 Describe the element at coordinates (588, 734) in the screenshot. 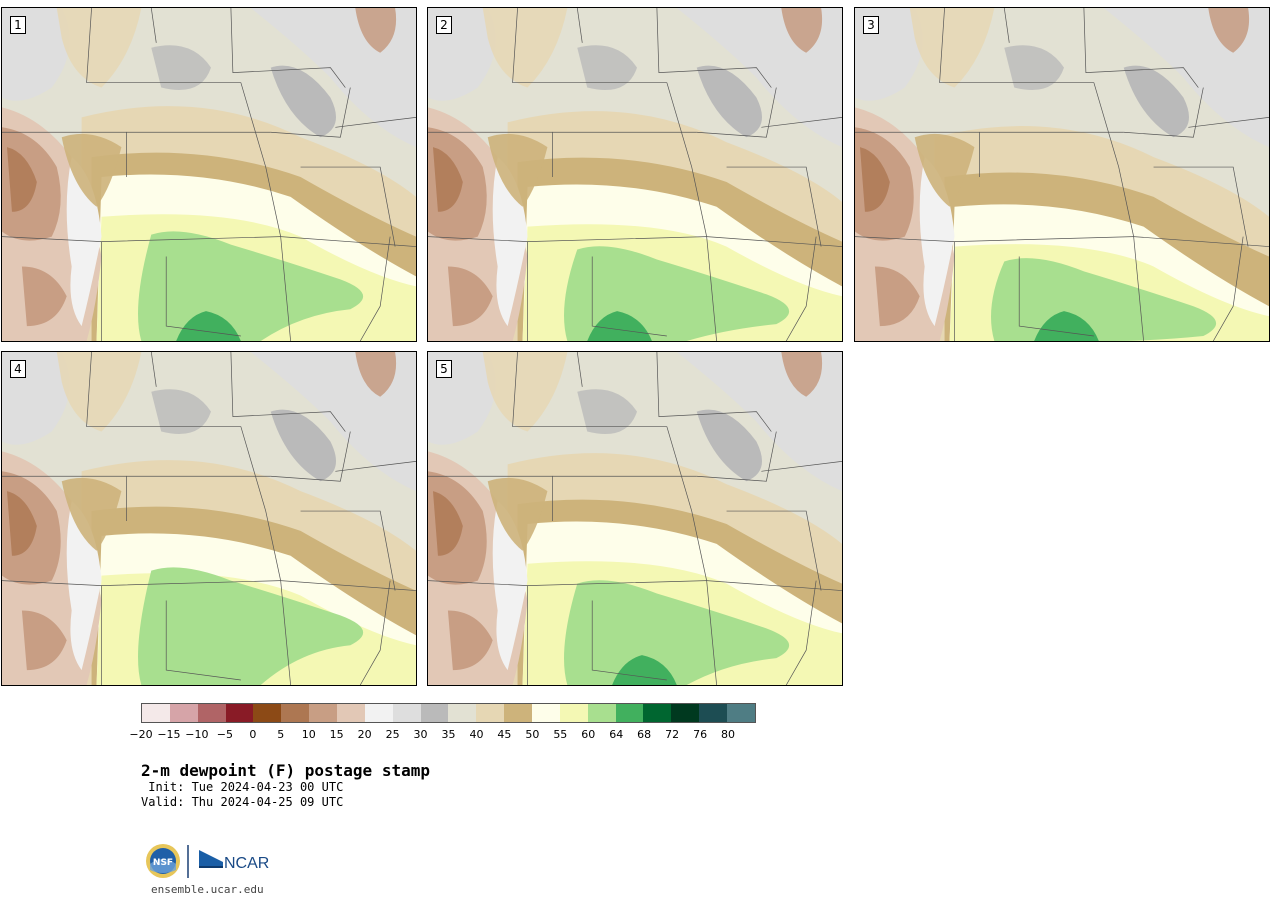

I see `colorbar-tick-label: 60` at that location.